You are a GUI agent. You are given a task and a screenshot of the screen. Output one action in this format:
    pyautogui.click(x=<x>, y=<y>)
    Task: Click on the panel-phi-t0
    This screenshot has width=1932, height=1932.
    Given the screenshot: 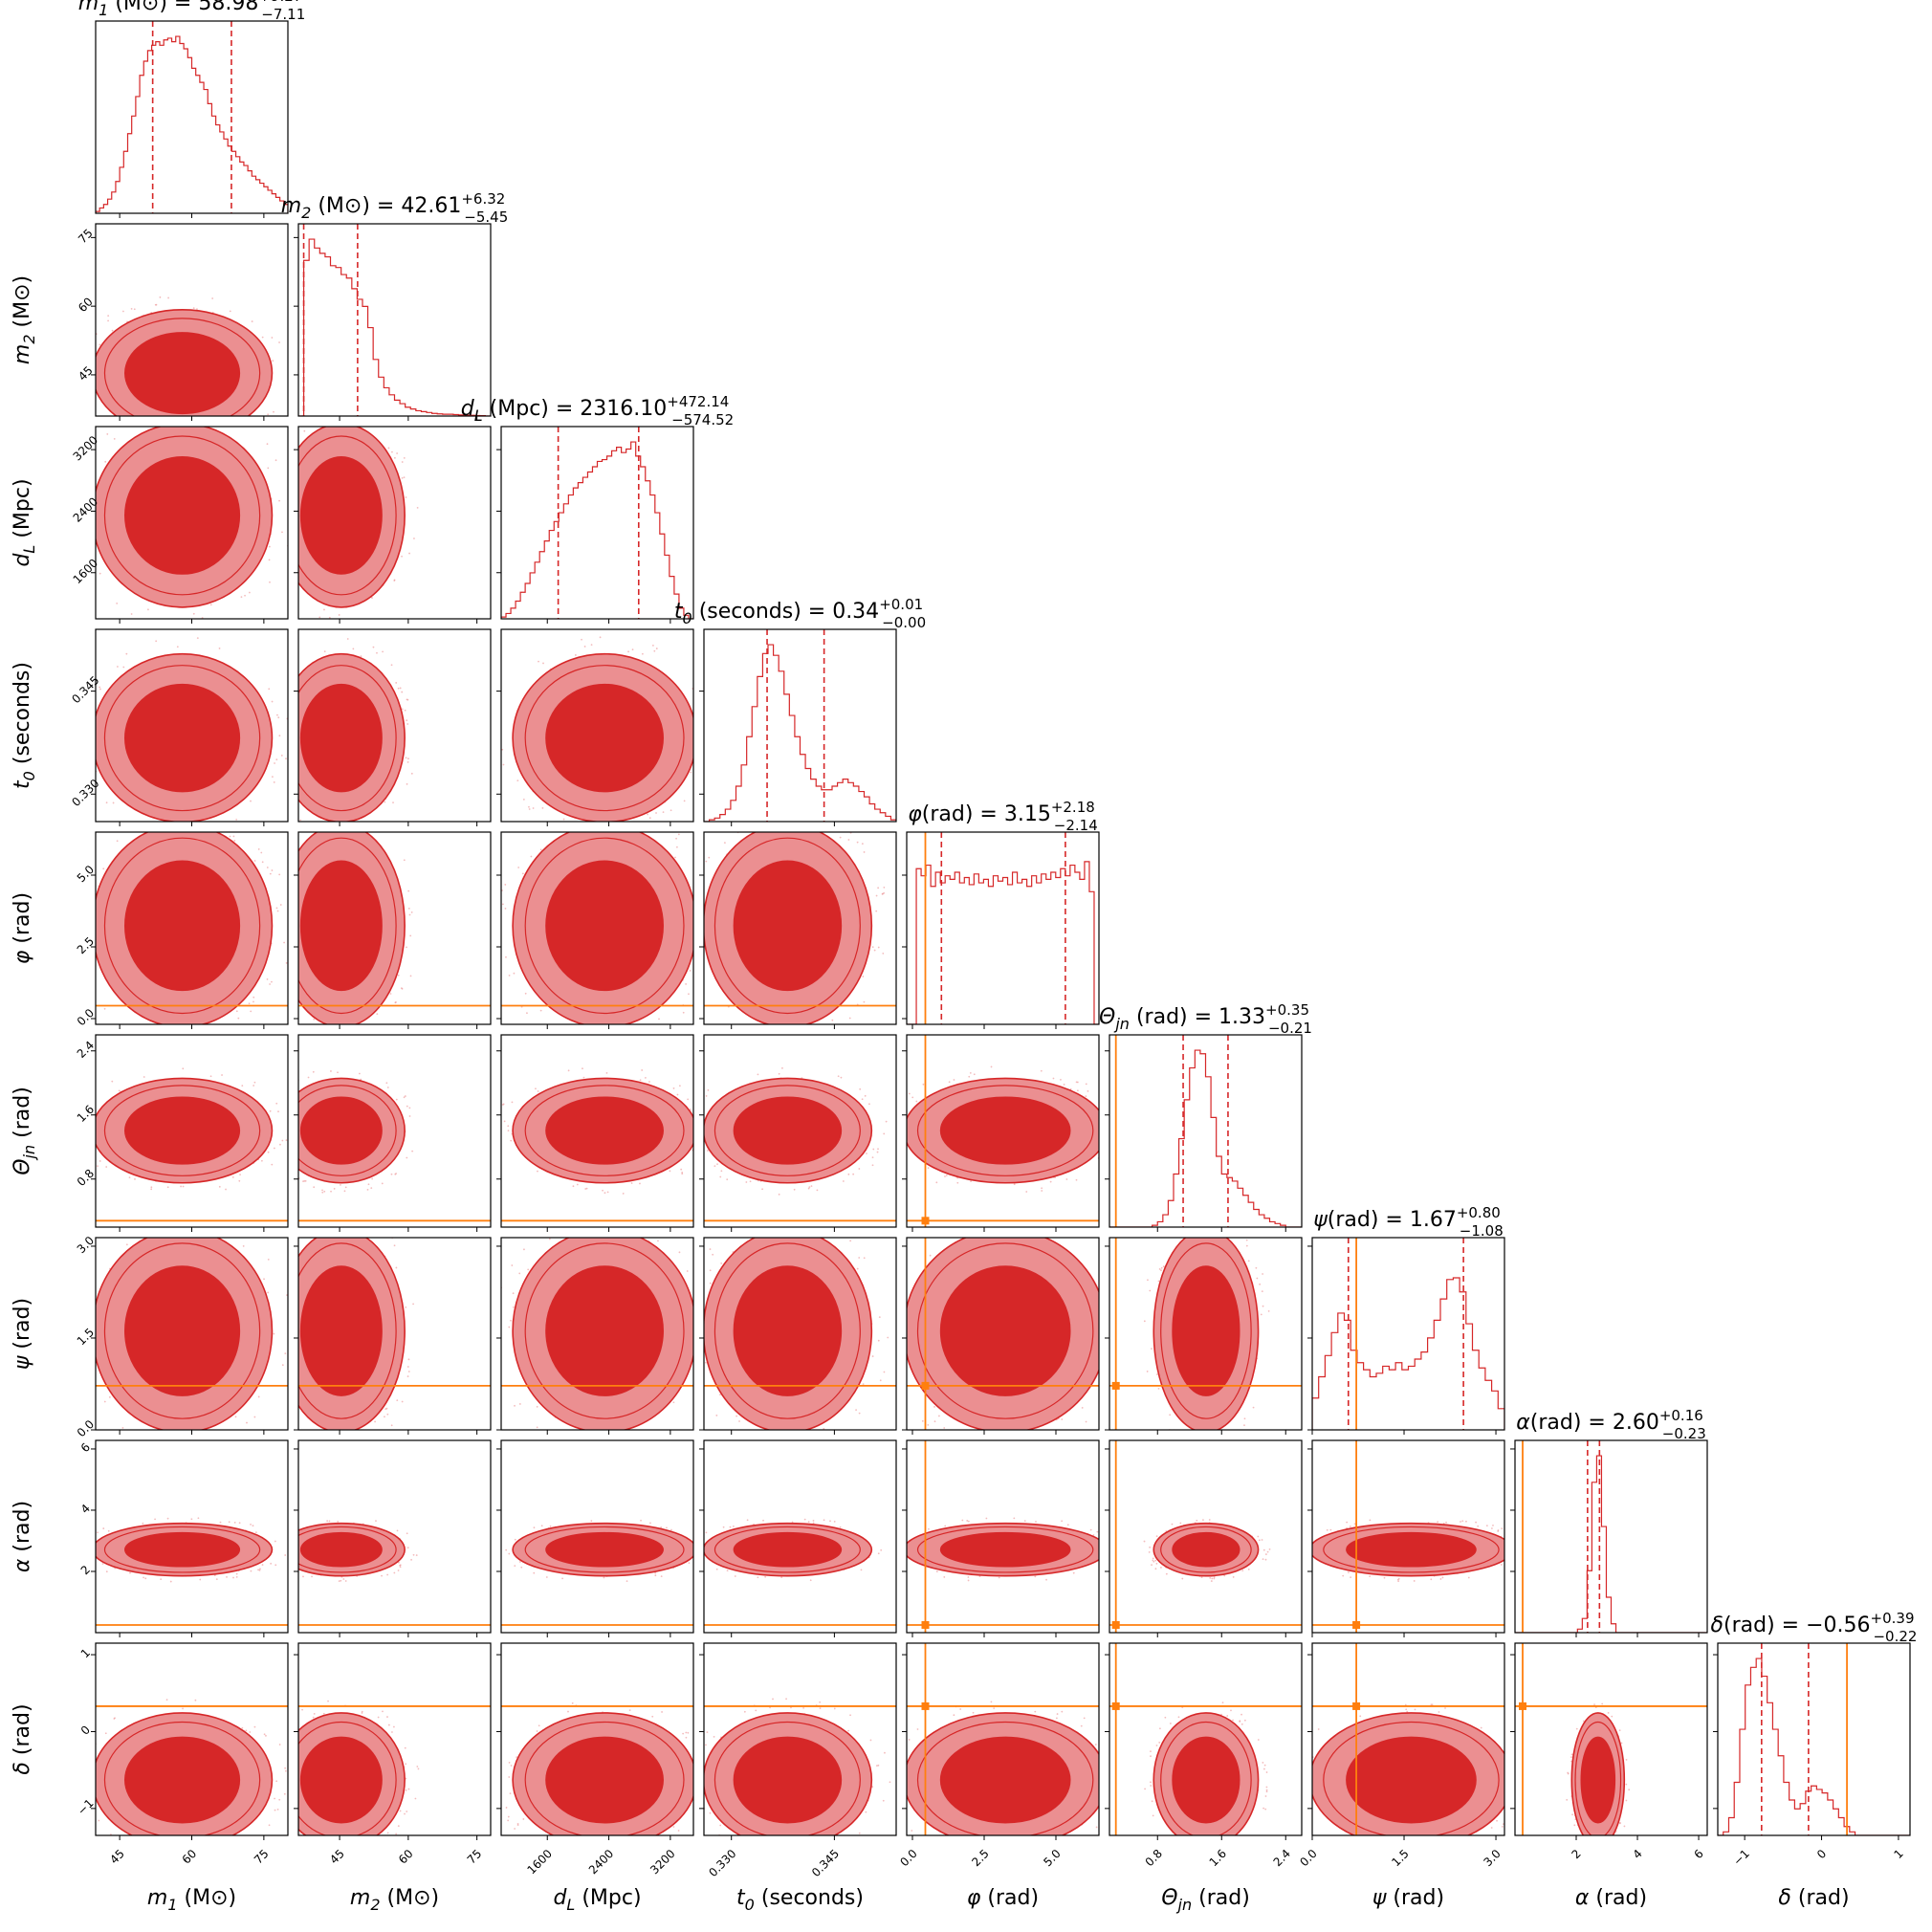 What is the action you would take?
    pyautogui.click(x=798, y=938)
    